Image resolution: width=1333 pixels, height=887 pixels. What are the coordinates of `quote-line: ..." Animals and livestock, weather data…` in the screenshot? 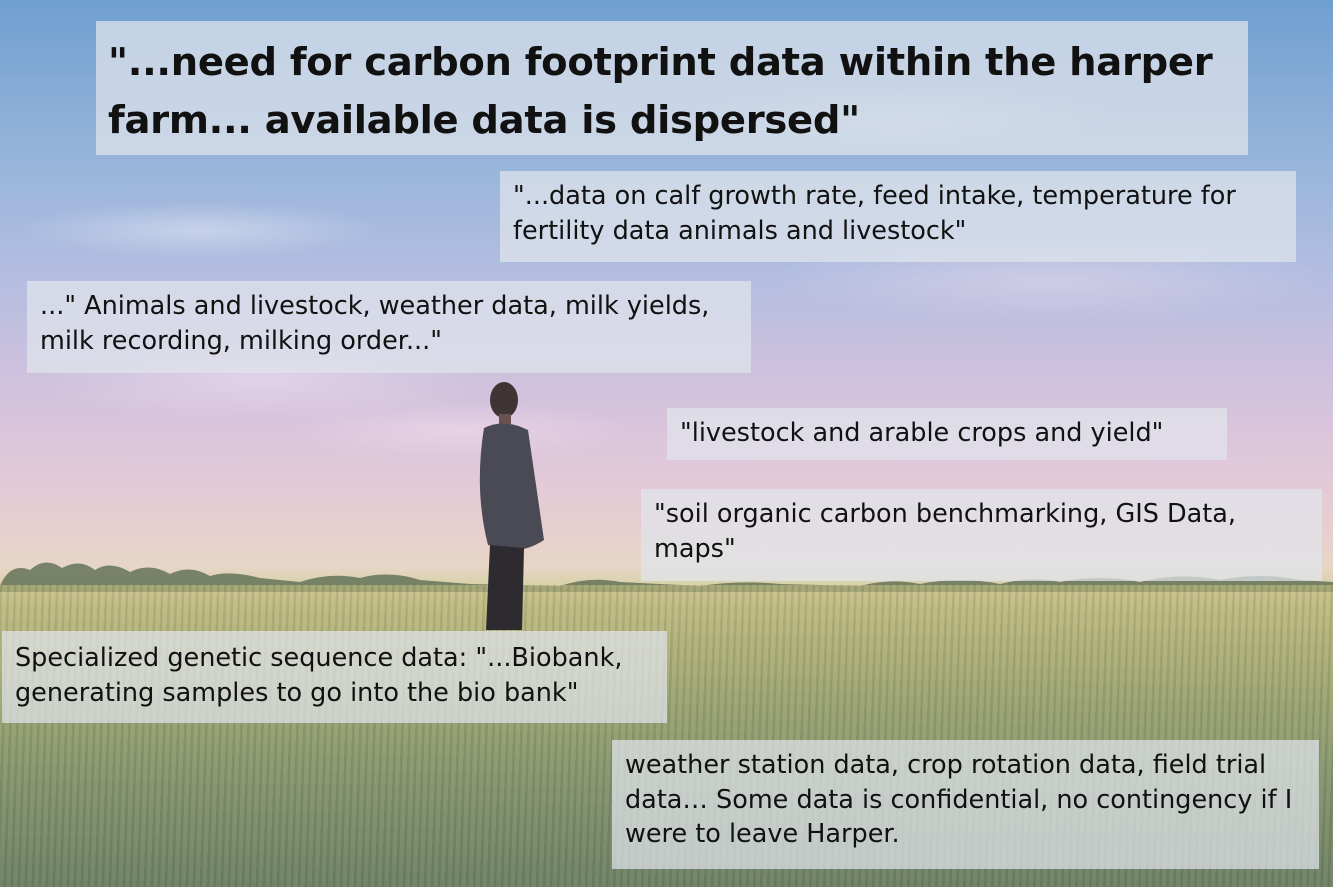 It's located at (375, 306).